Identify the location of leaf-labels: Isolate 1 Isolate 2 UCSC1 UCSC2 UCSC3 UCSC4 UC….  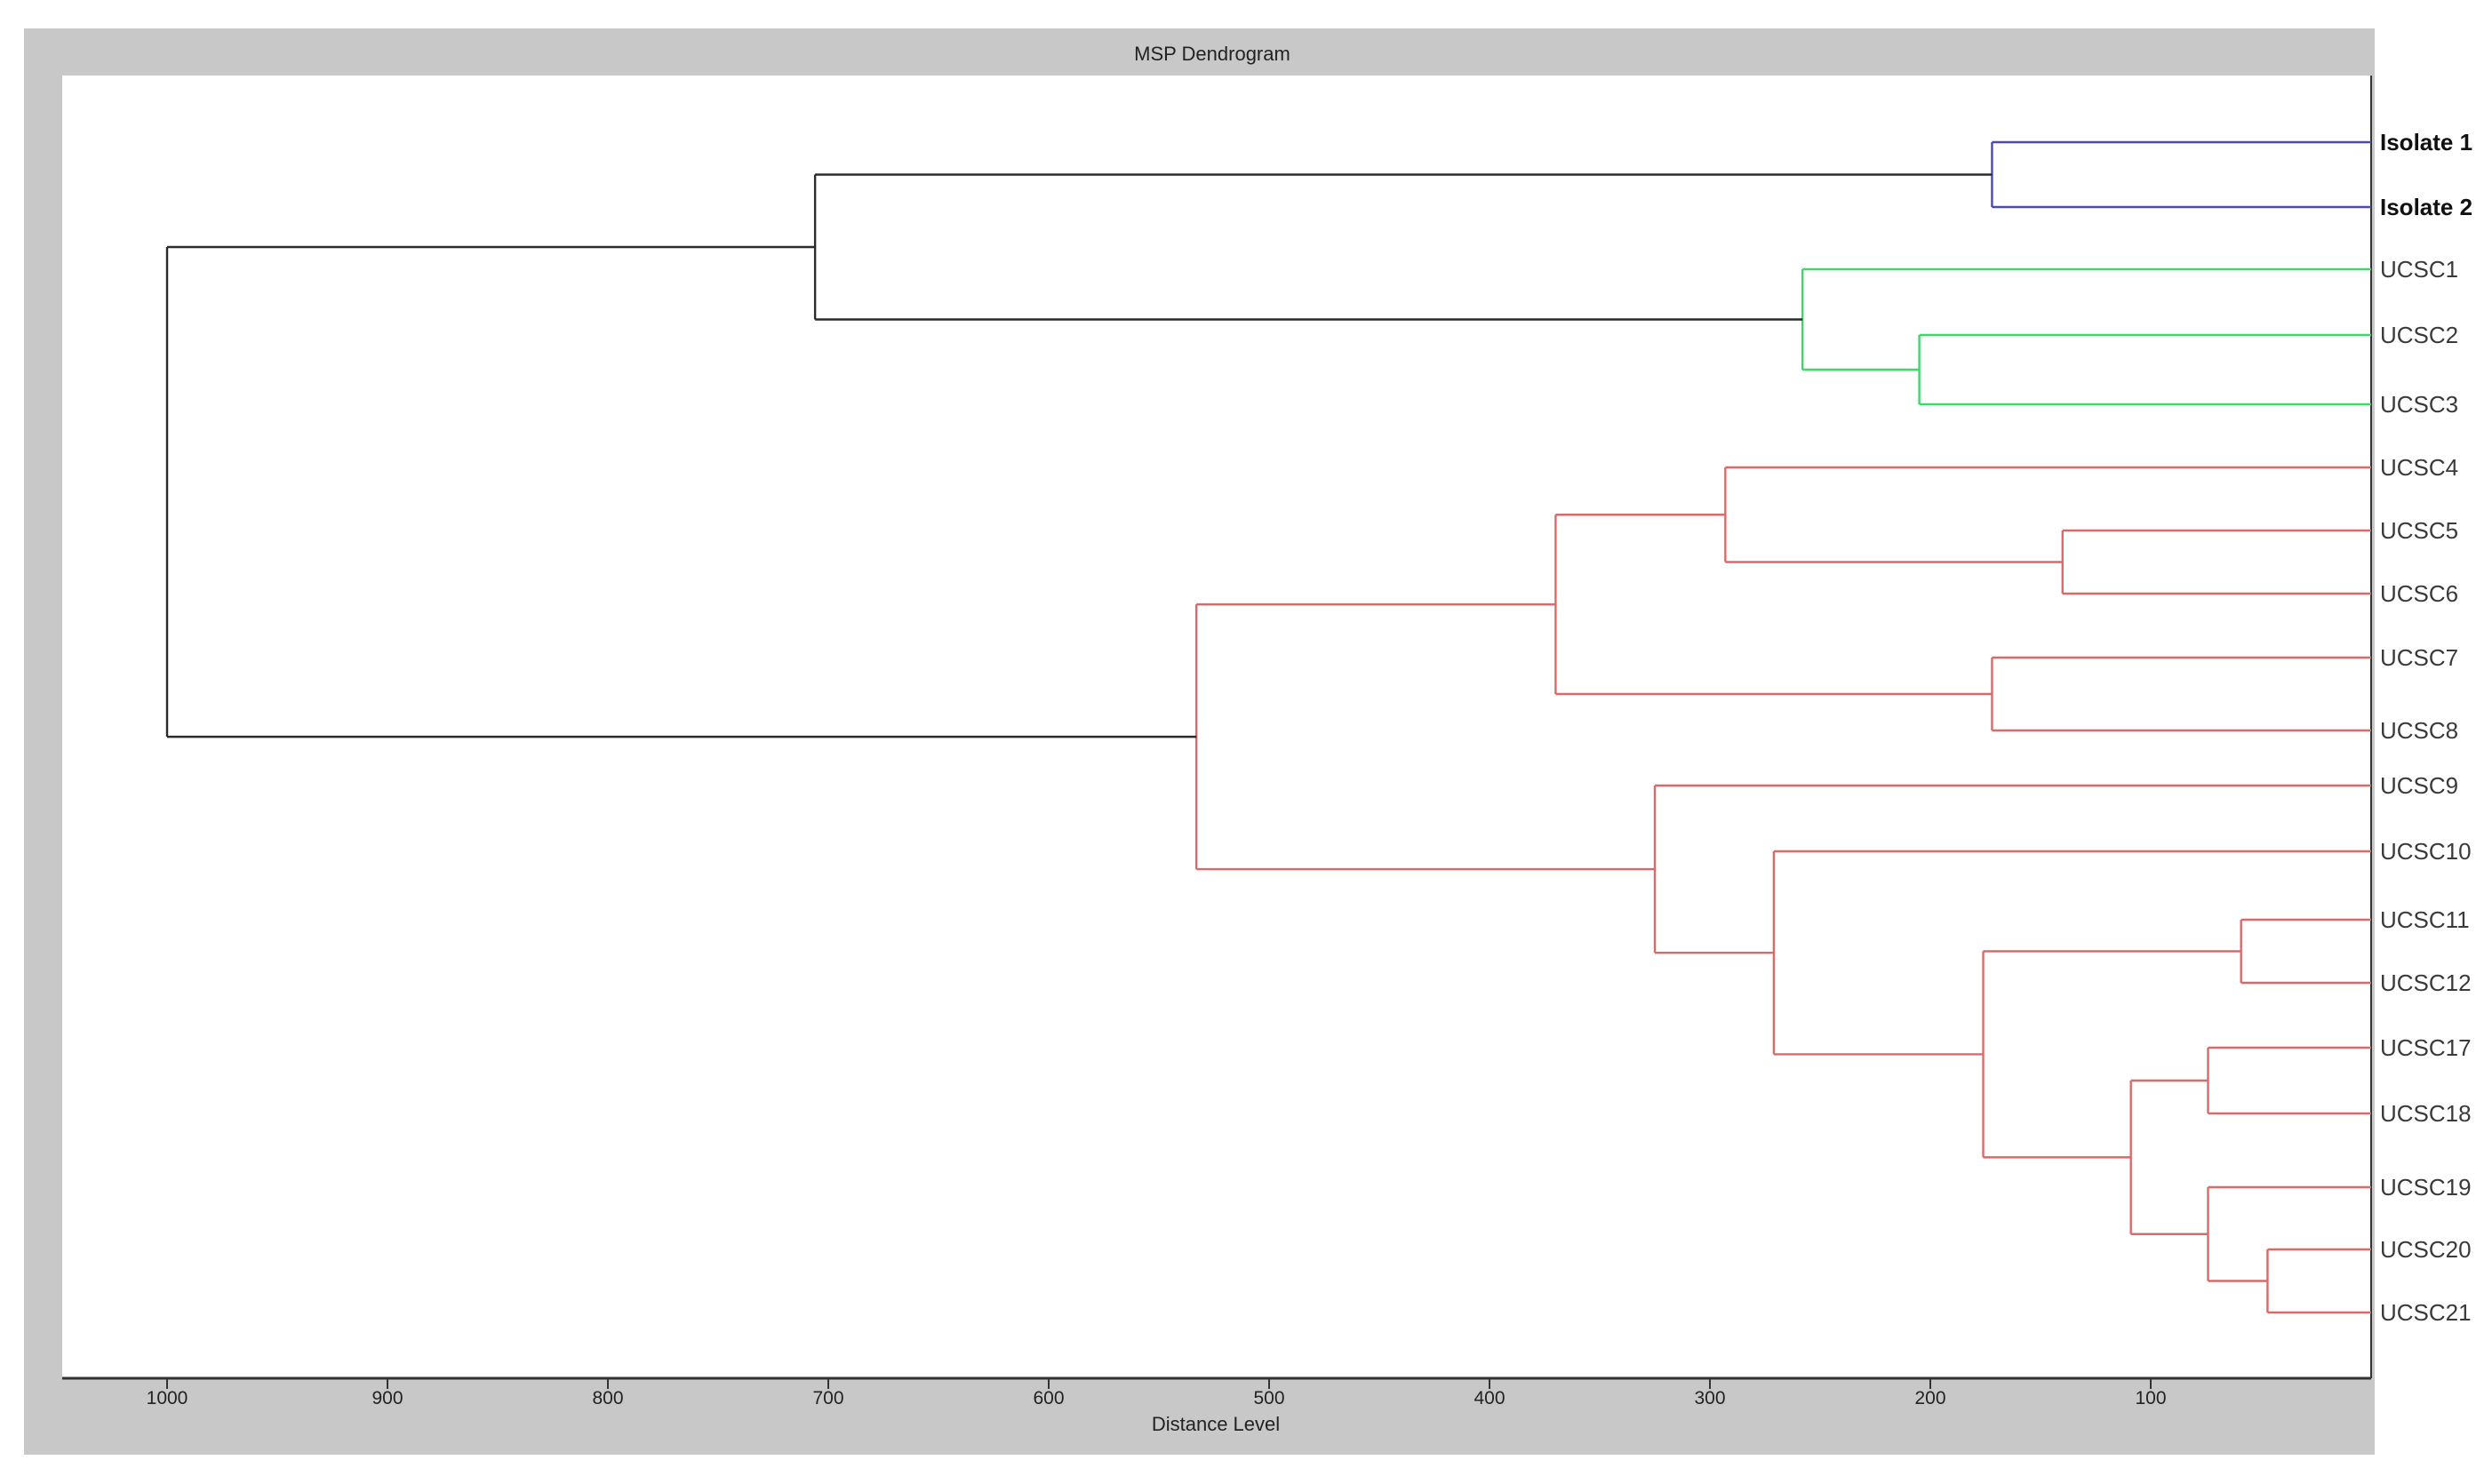
(2426, 728).